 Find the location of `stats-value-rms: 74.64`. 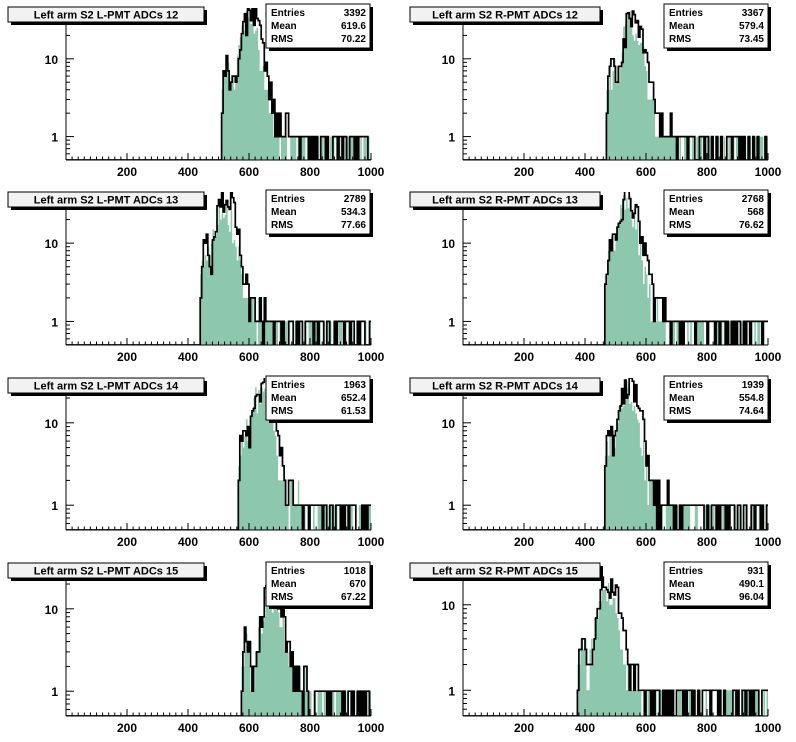

stats-value-rms: 74.64 is located at coordinates (751, 411).